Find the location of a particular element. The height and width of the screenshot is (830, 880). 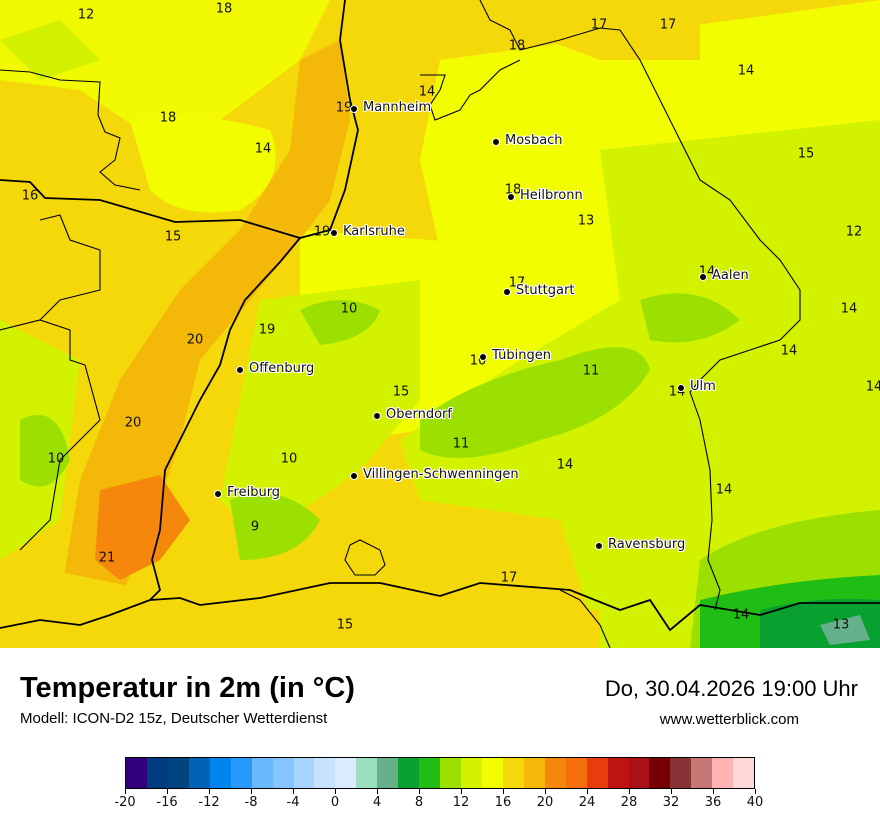

colorbar-tick-label: 40 is located at coordinates (755, 802).